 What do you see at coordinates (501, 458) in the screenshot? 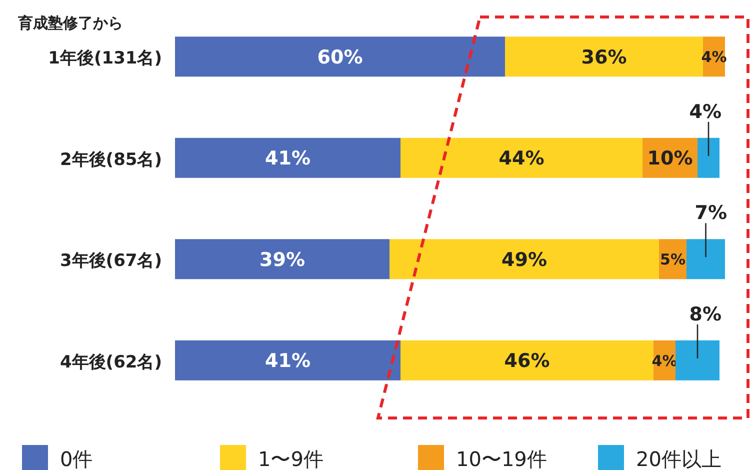
I see `legend-label: 10〜19件` at bounding box center [501, 458].